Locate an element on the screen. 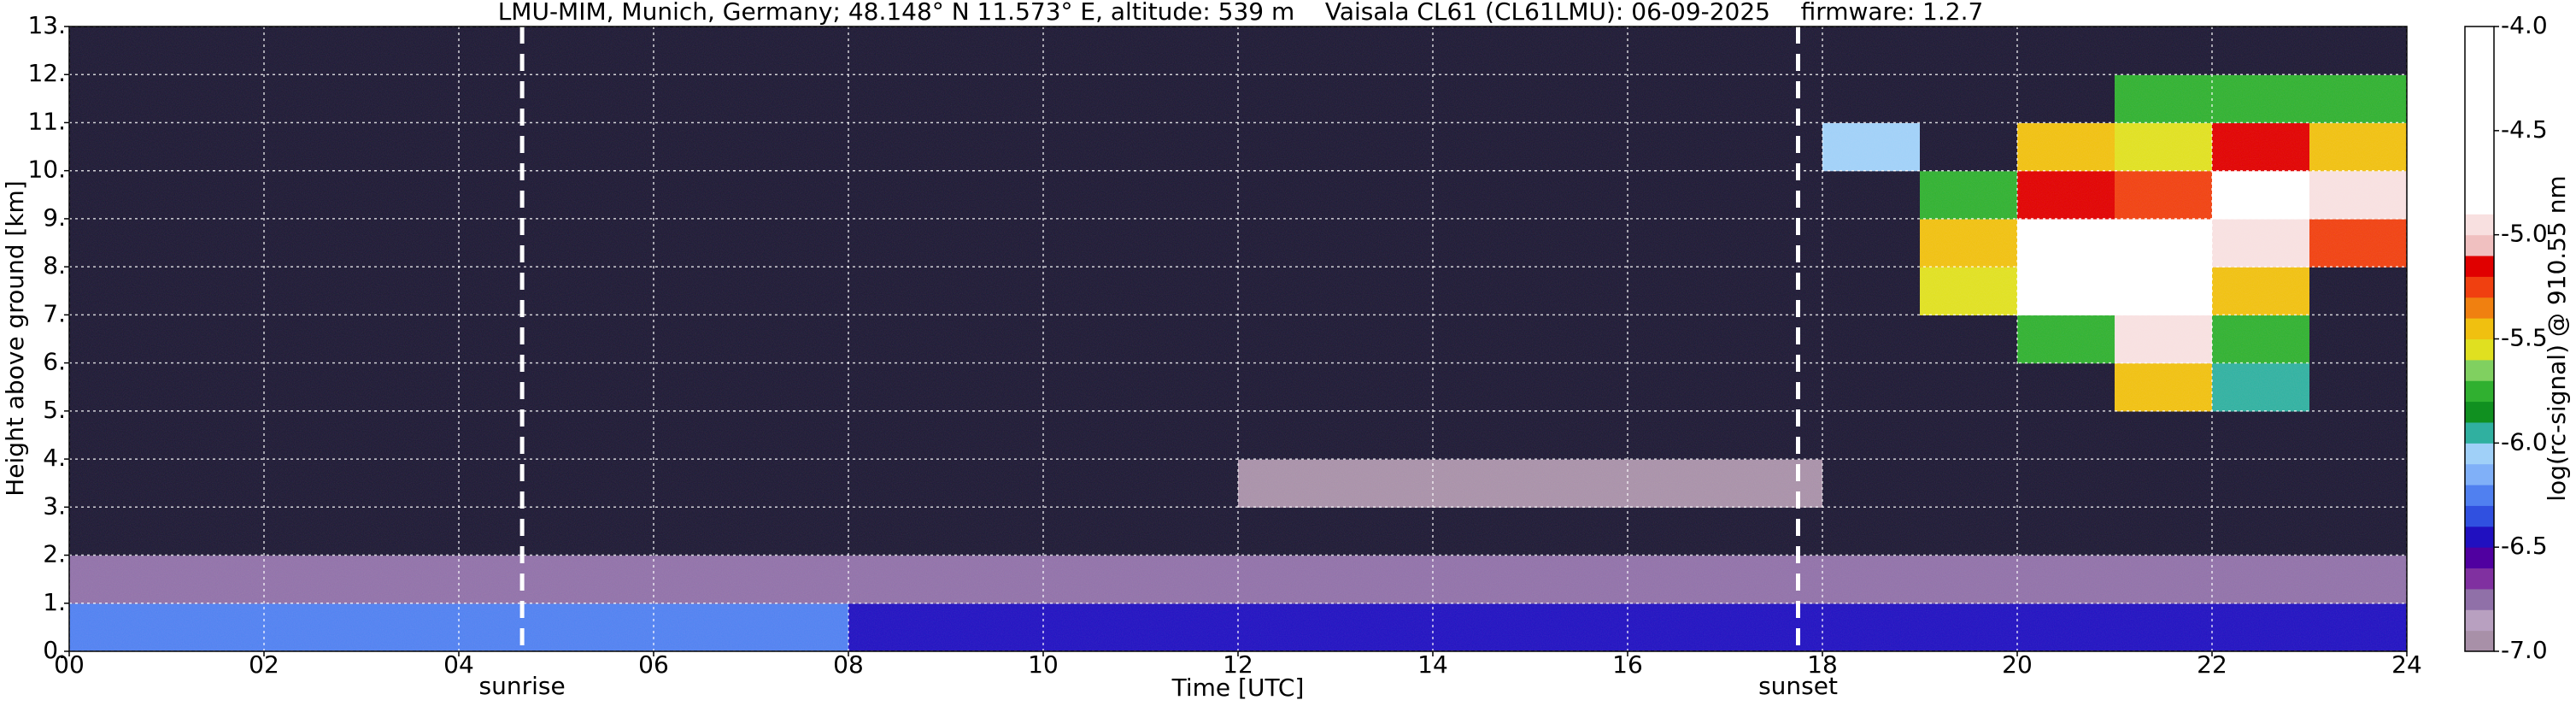  y-tick-label: 8. is located at coordinates (54, 265).